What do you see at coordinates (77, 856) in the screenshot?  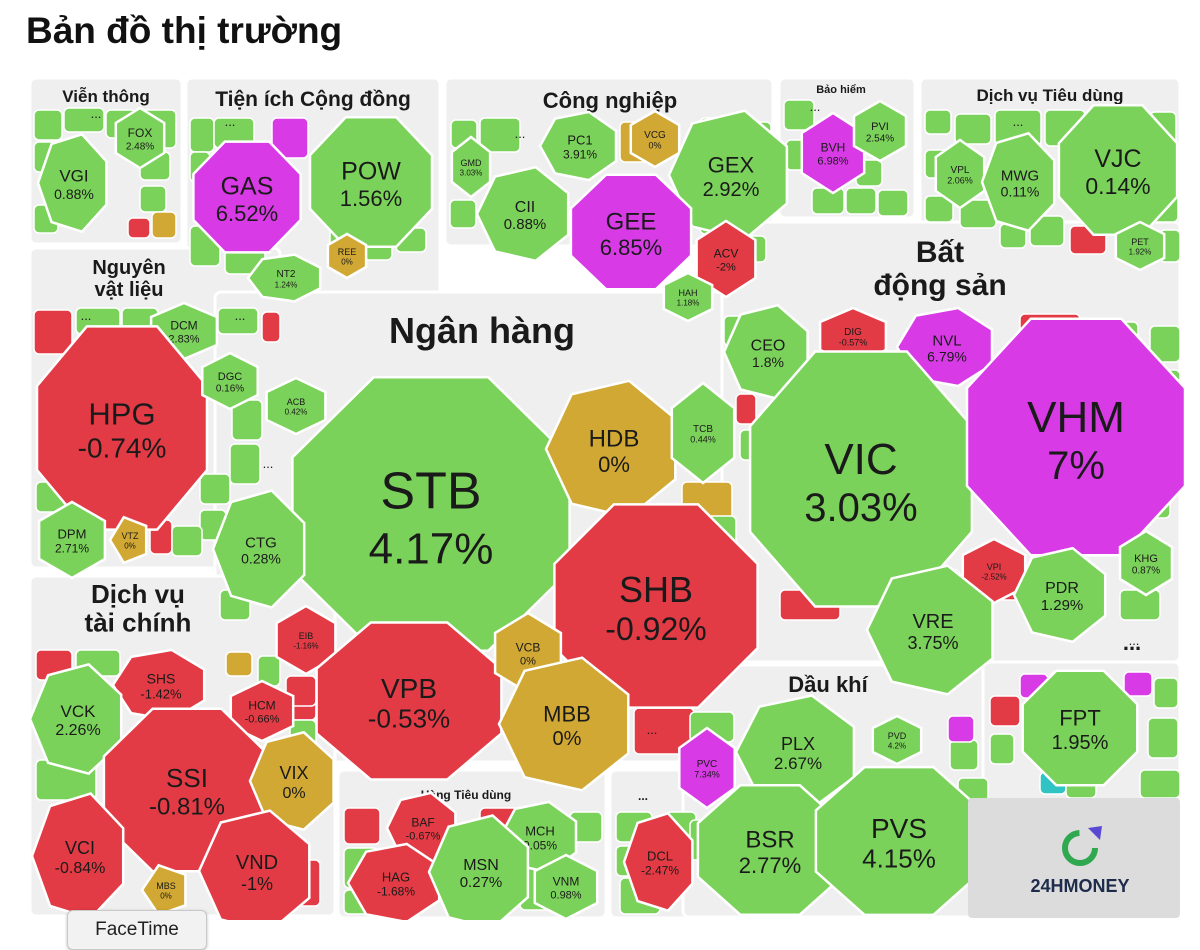 I see `stock-cell-vci: VCI -0.84%` at bounding box center [77, 856].